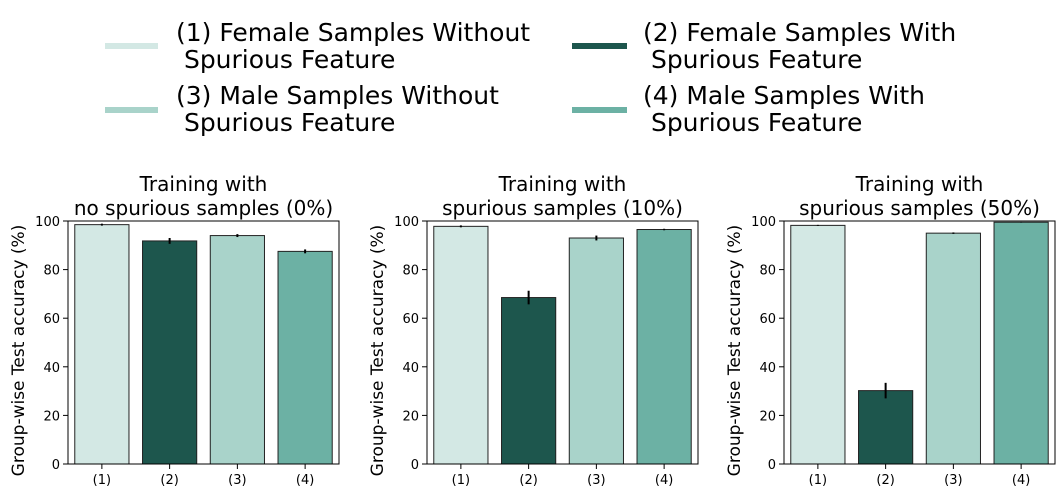 The width and height of the screenshot is (1063, 495). What do you see at coordinates (203, 208) in the screenshot?
I see `chart-title-line2: no spurious samples (0%)` at bounding box center [203, 208].